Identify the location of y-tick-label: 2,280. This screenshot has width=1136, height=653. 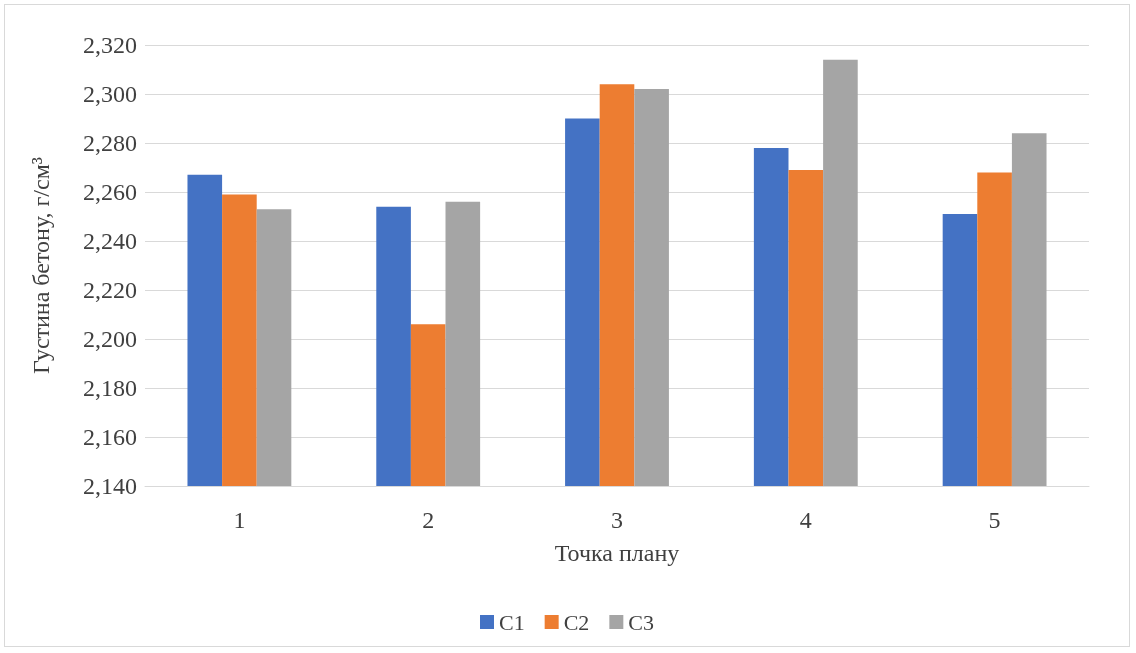
(110, 143).